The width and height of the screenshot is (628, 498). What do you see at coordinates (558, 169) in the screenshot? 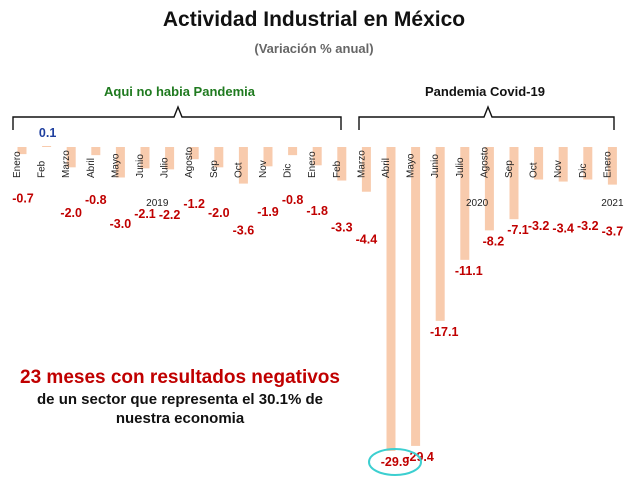
I see `month-tick-label-22: Nov` at bounding box center [558, 169].